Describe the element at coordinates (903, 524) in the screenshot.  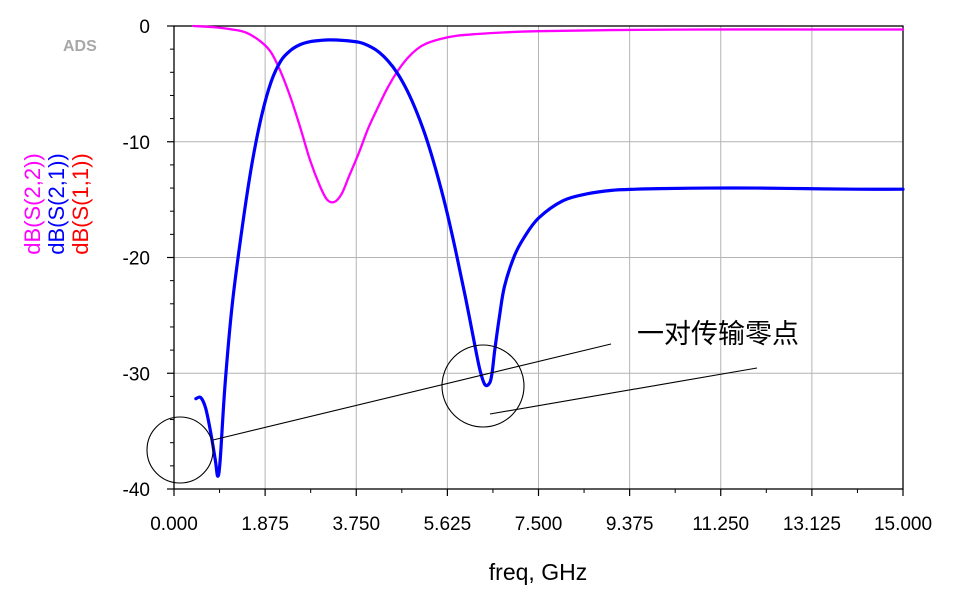
I see `x-tick-label: 15.000` at that location.